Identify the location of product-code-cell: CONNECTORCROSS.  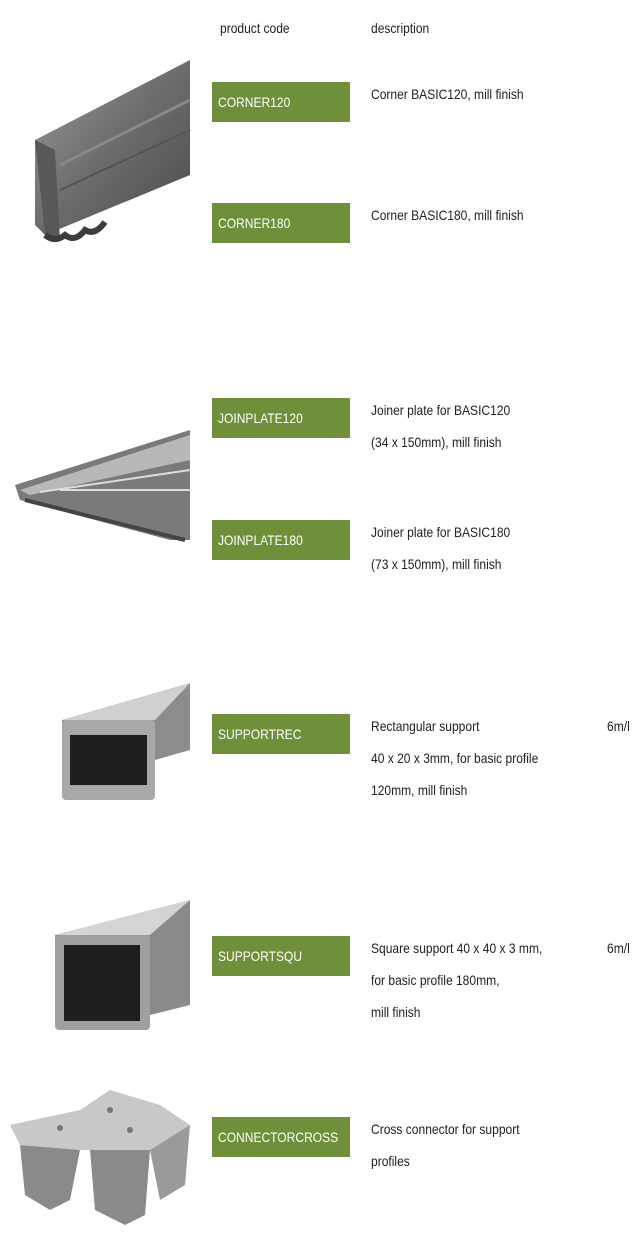
(281, 1137).